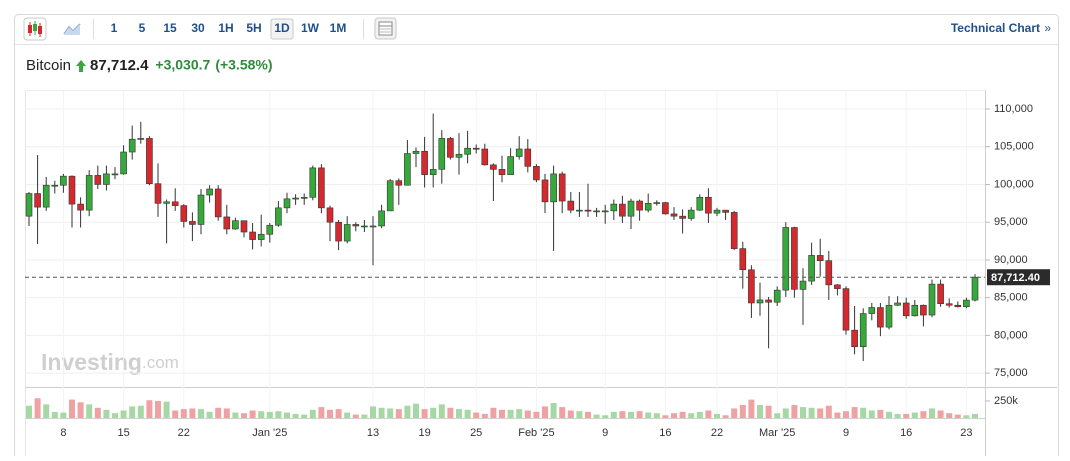 This screenshot has width=1070, height=461. What do you see at coordinates (282, 28) in the screenshot?
I see `interval-button: 1D` at bounding box center [282, 28].